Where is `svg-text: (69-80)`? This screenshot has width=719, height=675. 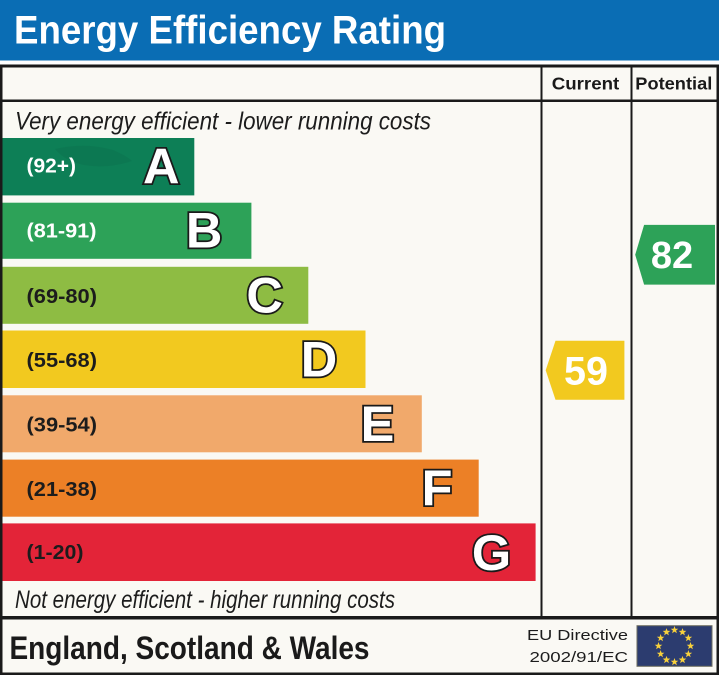
svg-text: (69-80) is located at coordinates (62, 296).